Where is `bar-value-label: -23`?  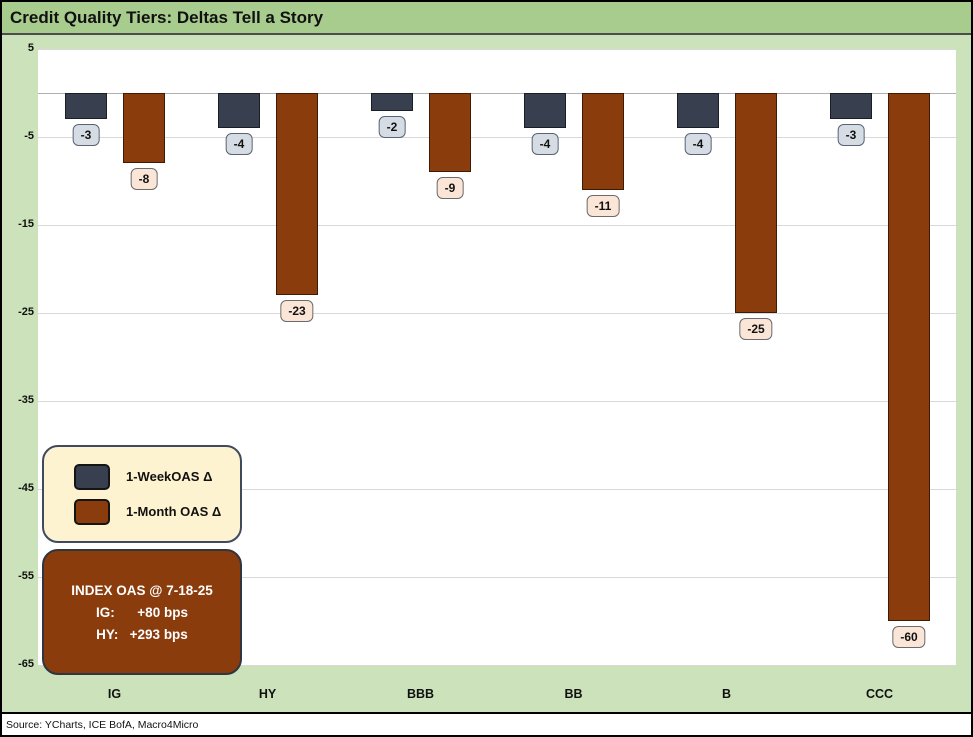
bar-value-label: -23 is located at coordinates (297, 311).